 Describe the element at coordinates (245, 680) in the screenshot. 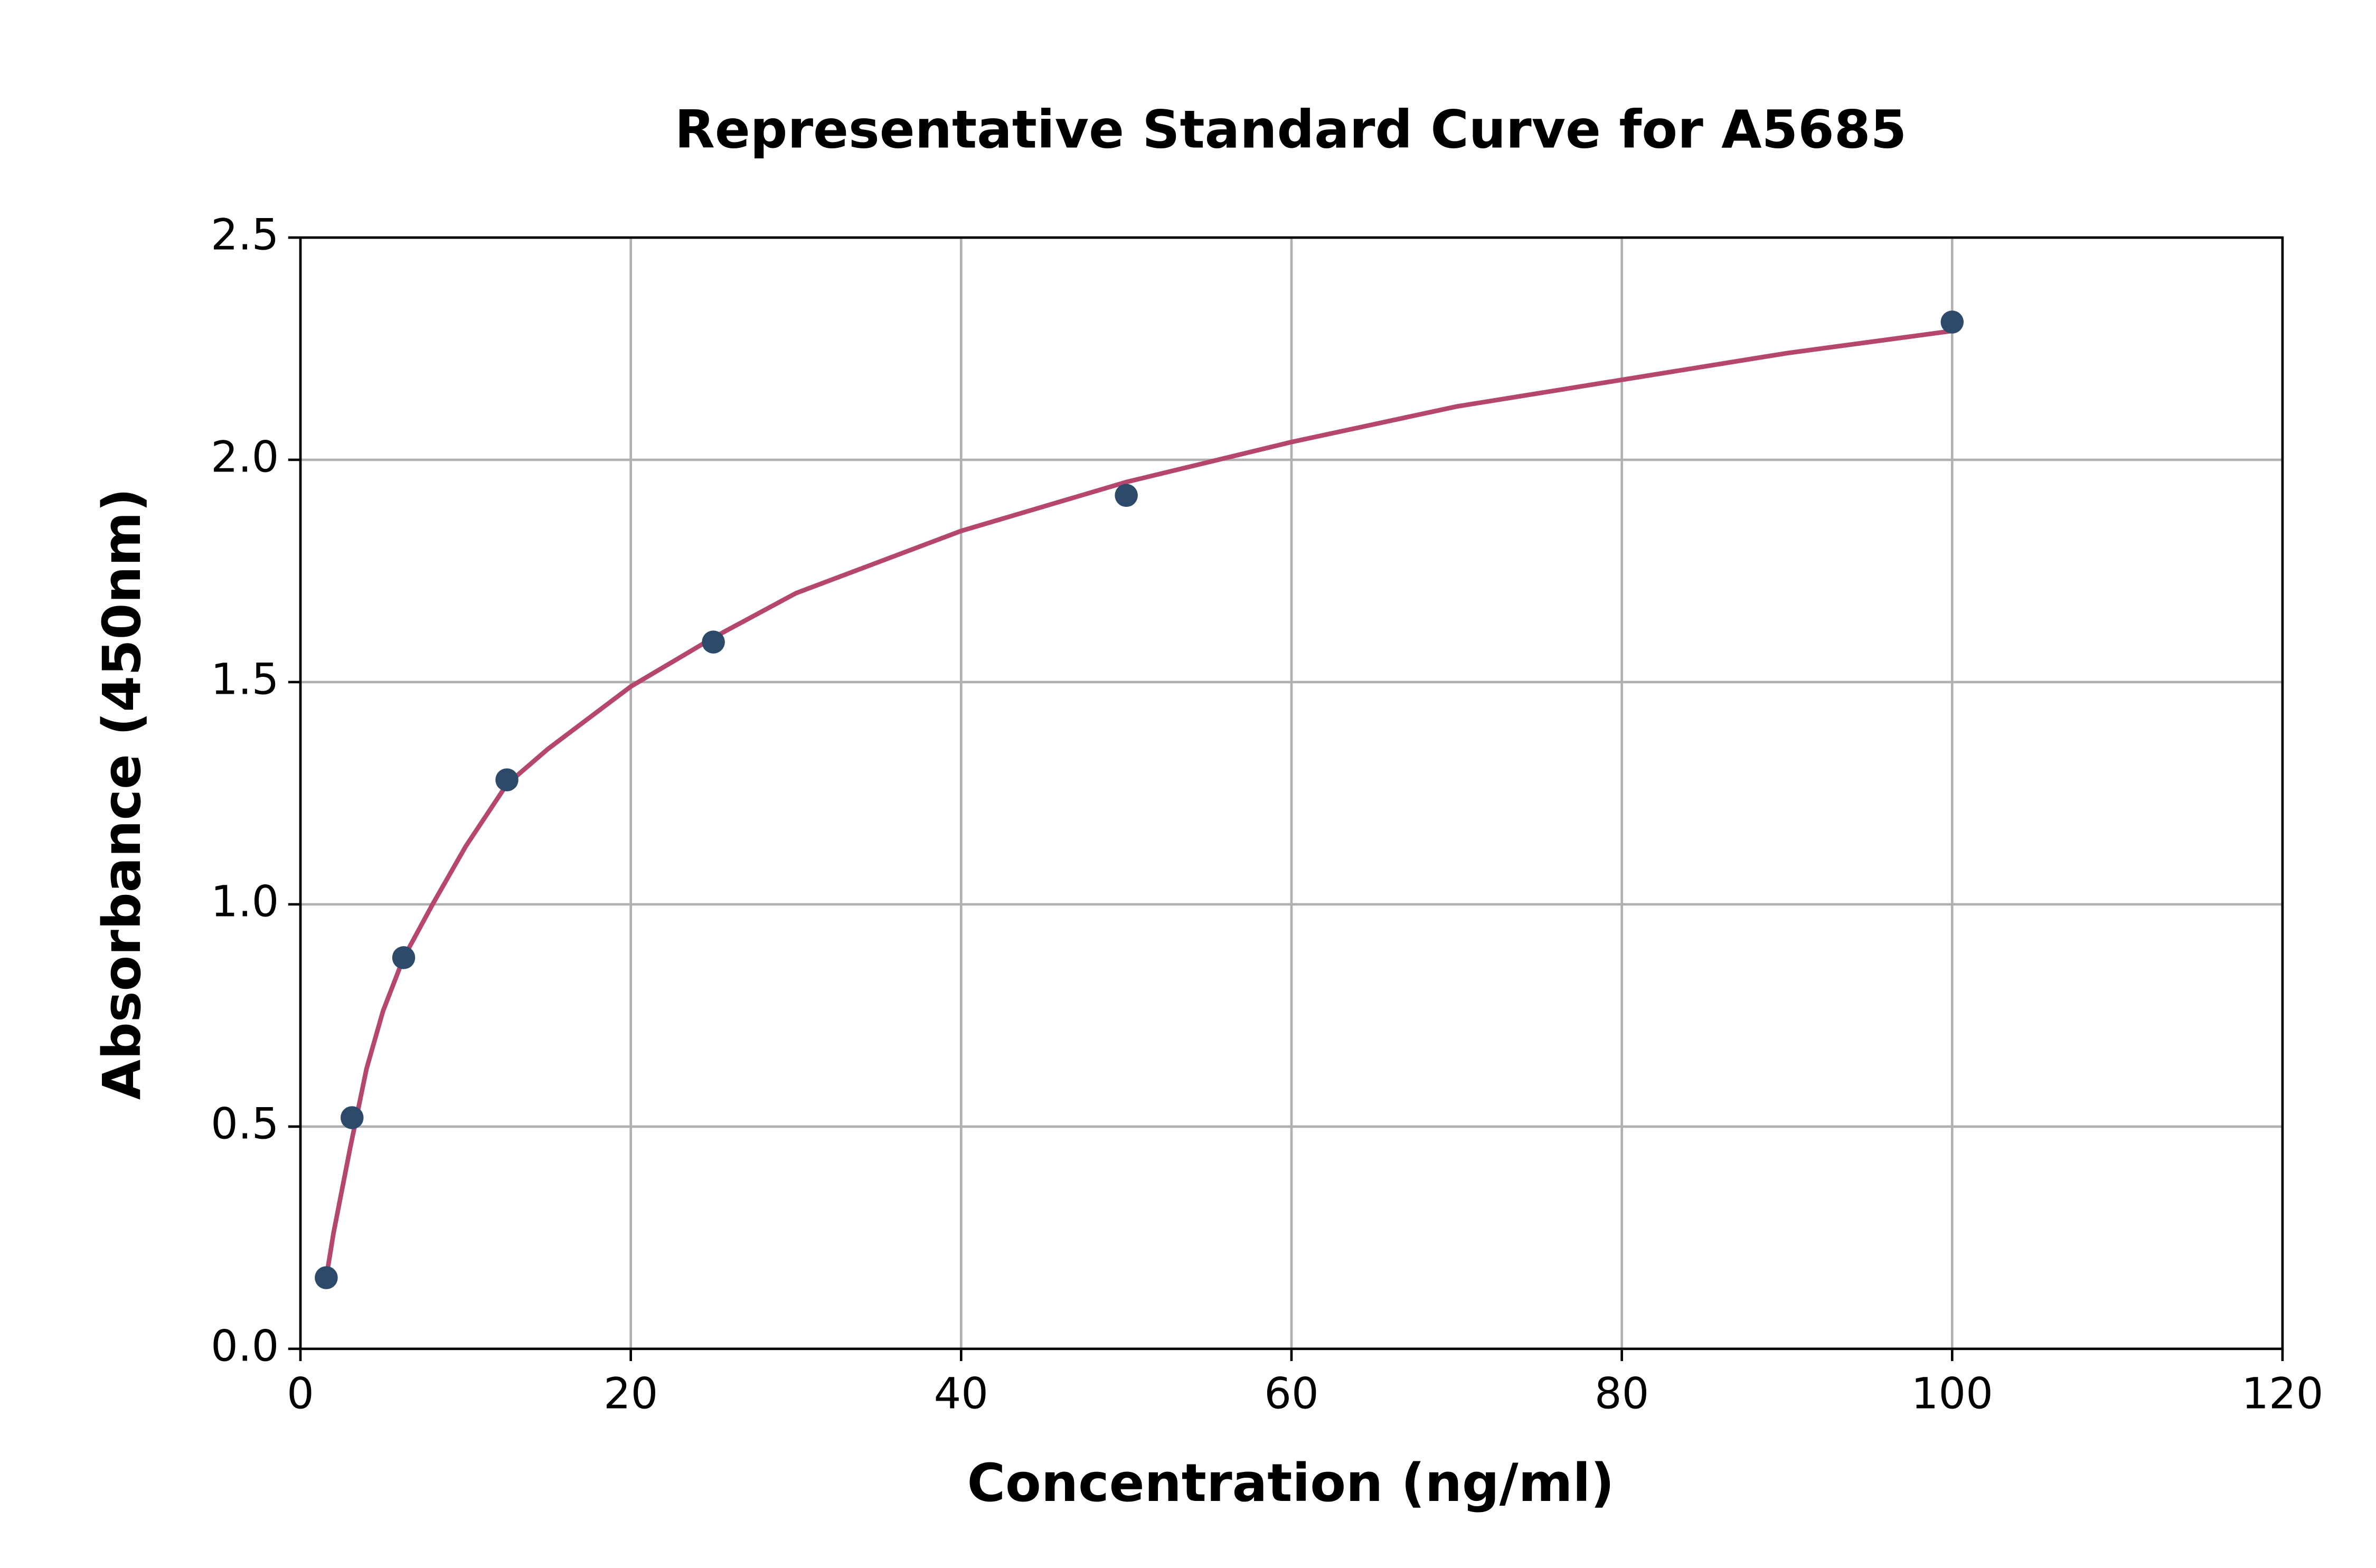

I see `y-tick-label: 1.5` at that location.